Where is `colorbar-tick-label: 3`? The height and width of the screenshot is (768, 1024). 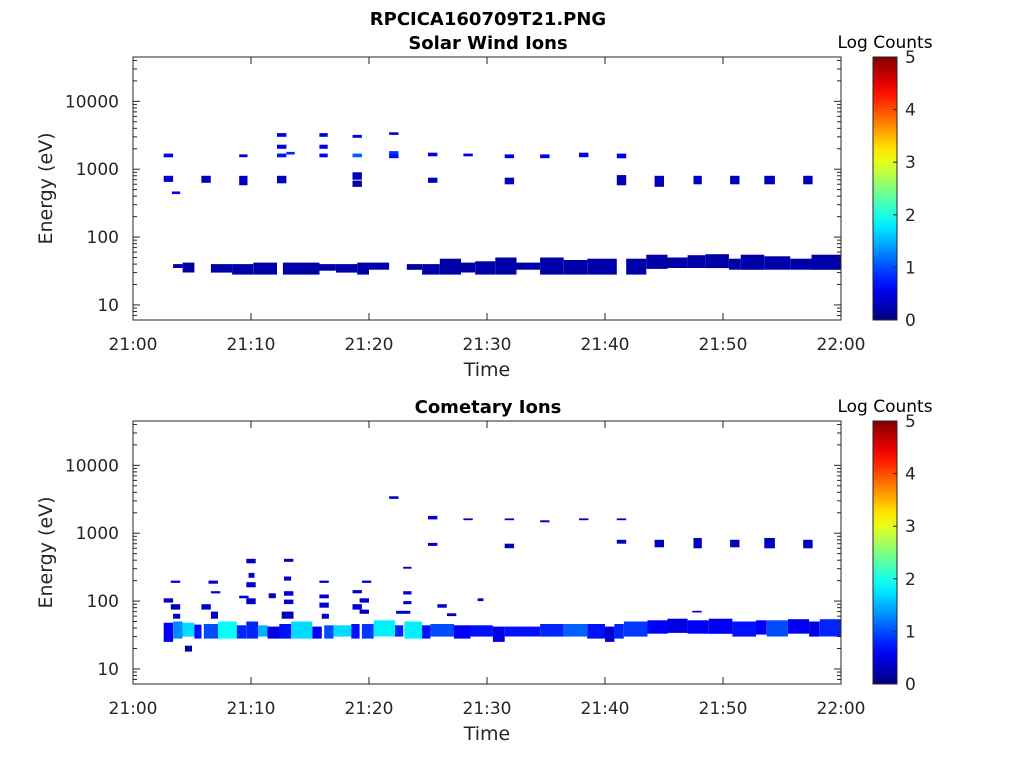 colorbar-tick-label: 3 is located at coordinates (910, 163).